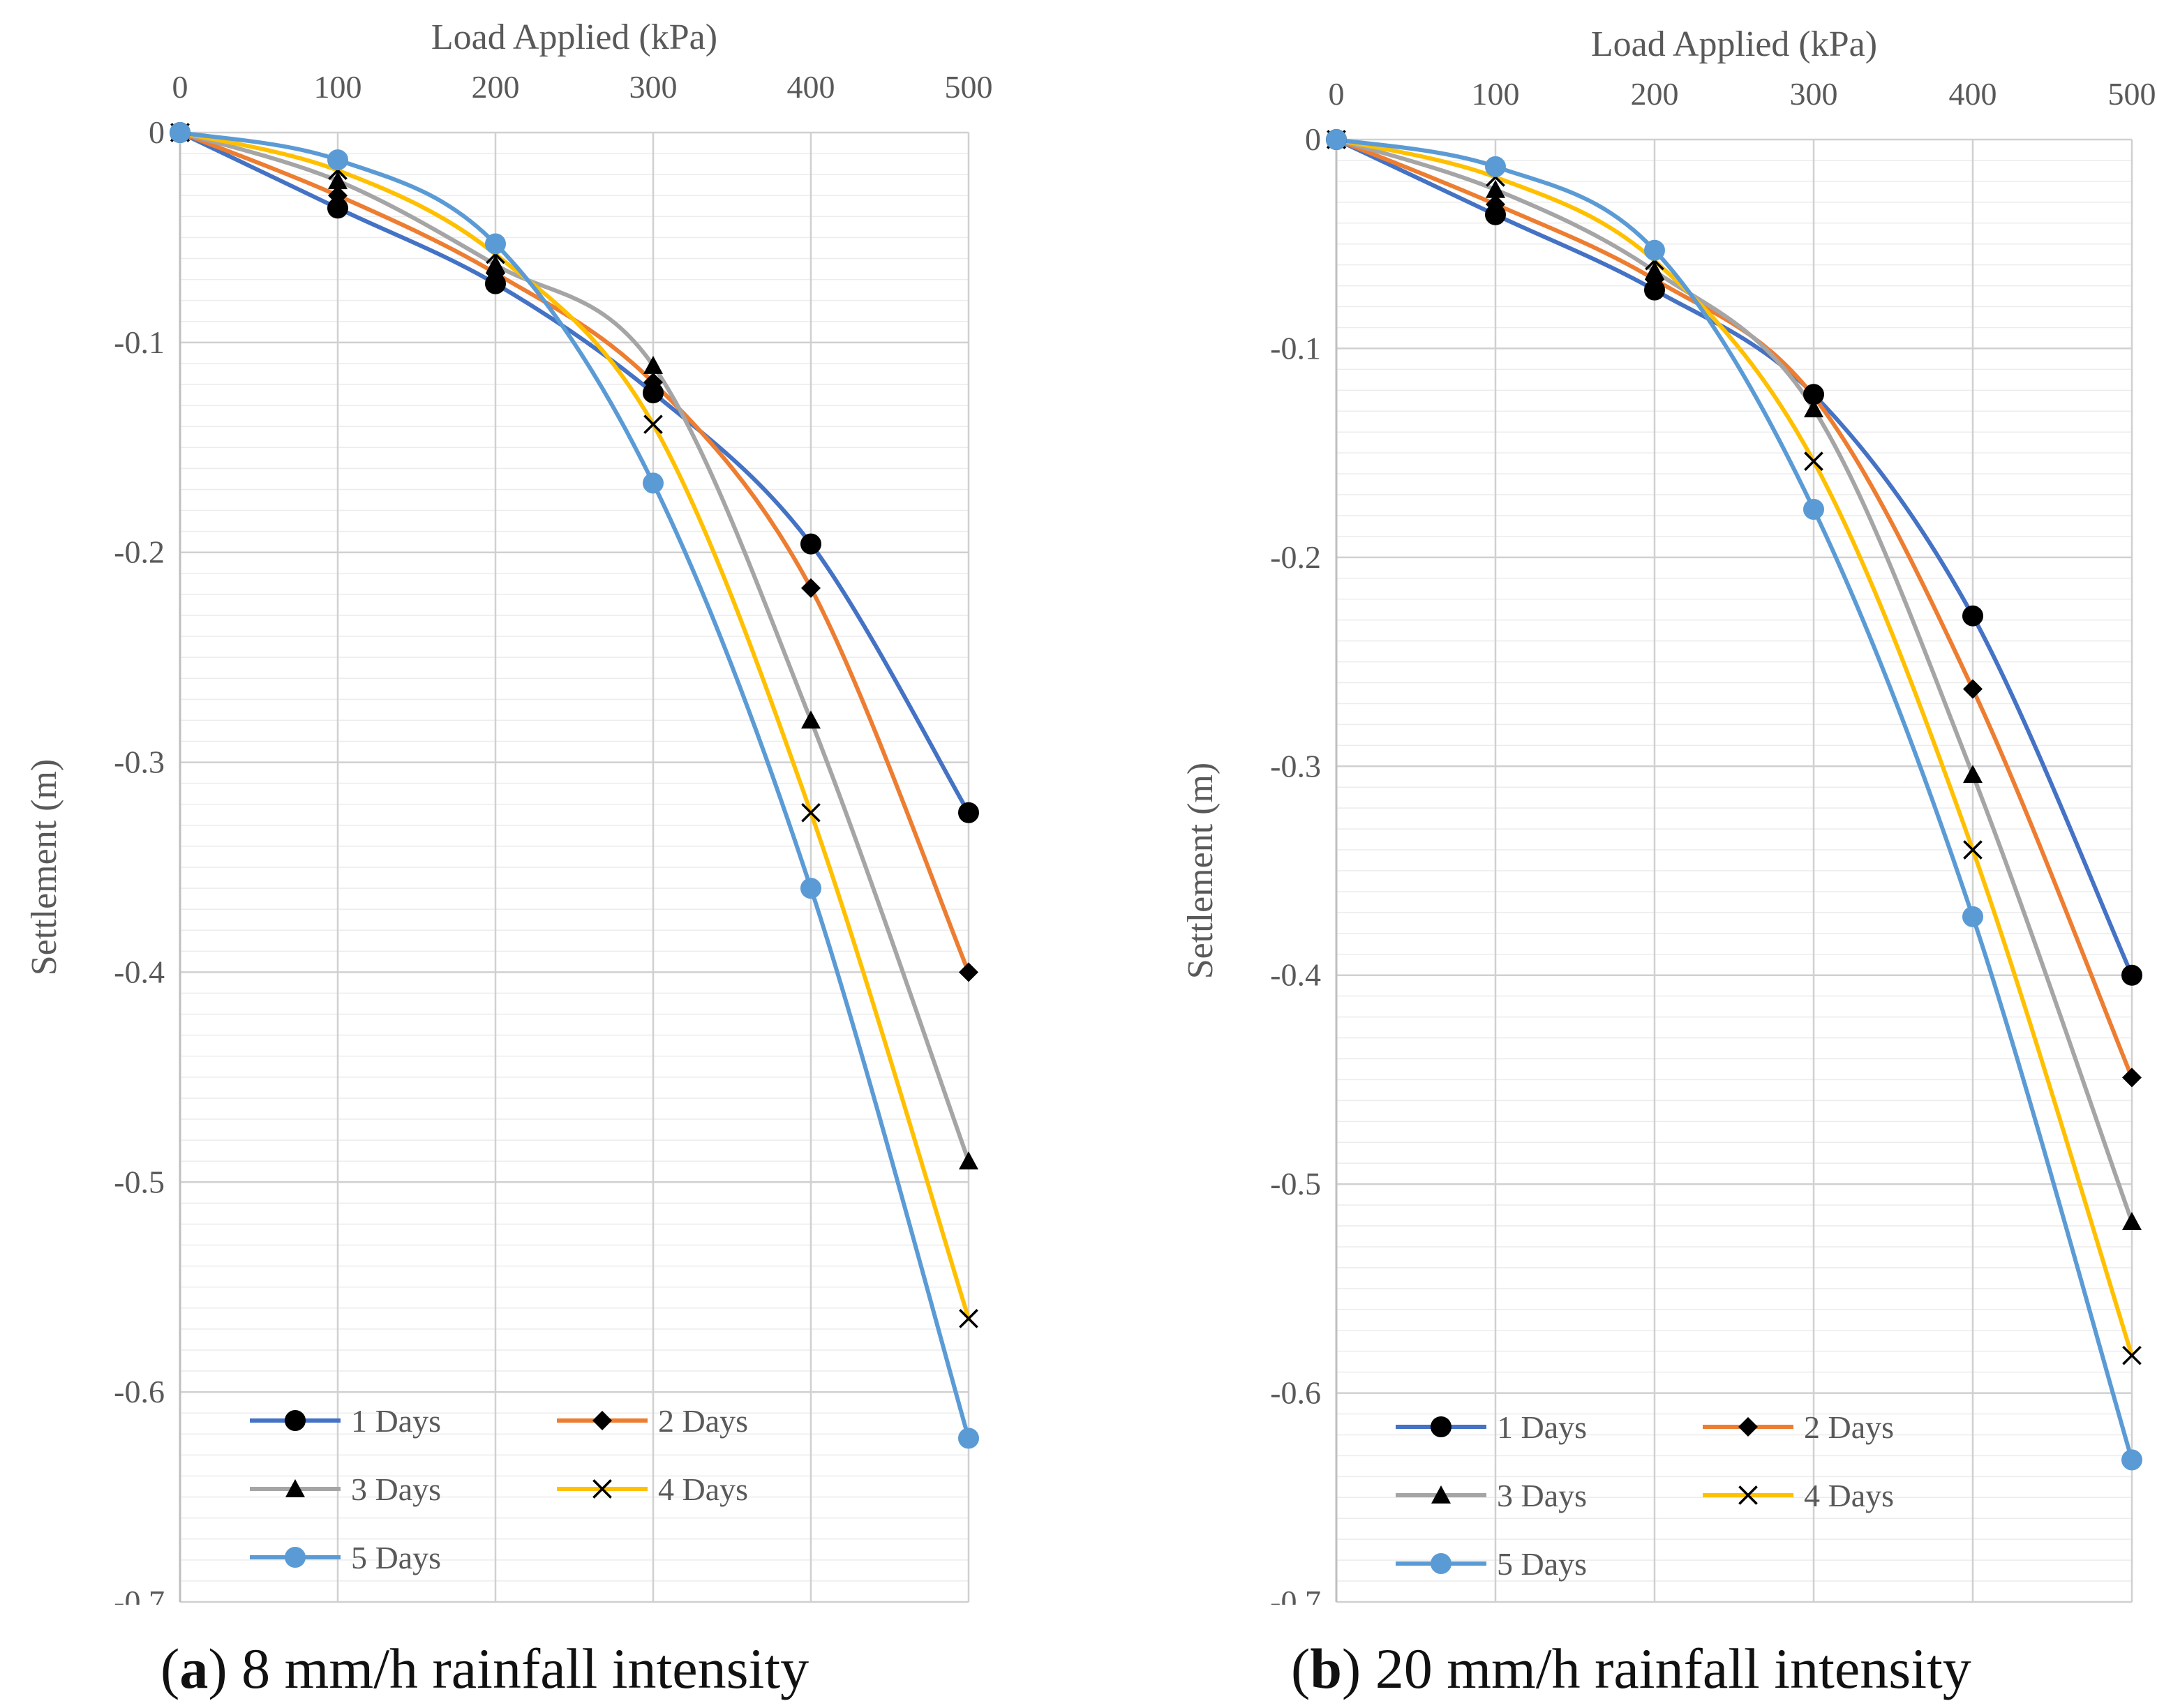 The image size is (2157, 1708). I want to click on caption-a-letter: a, so click(194, 1668).